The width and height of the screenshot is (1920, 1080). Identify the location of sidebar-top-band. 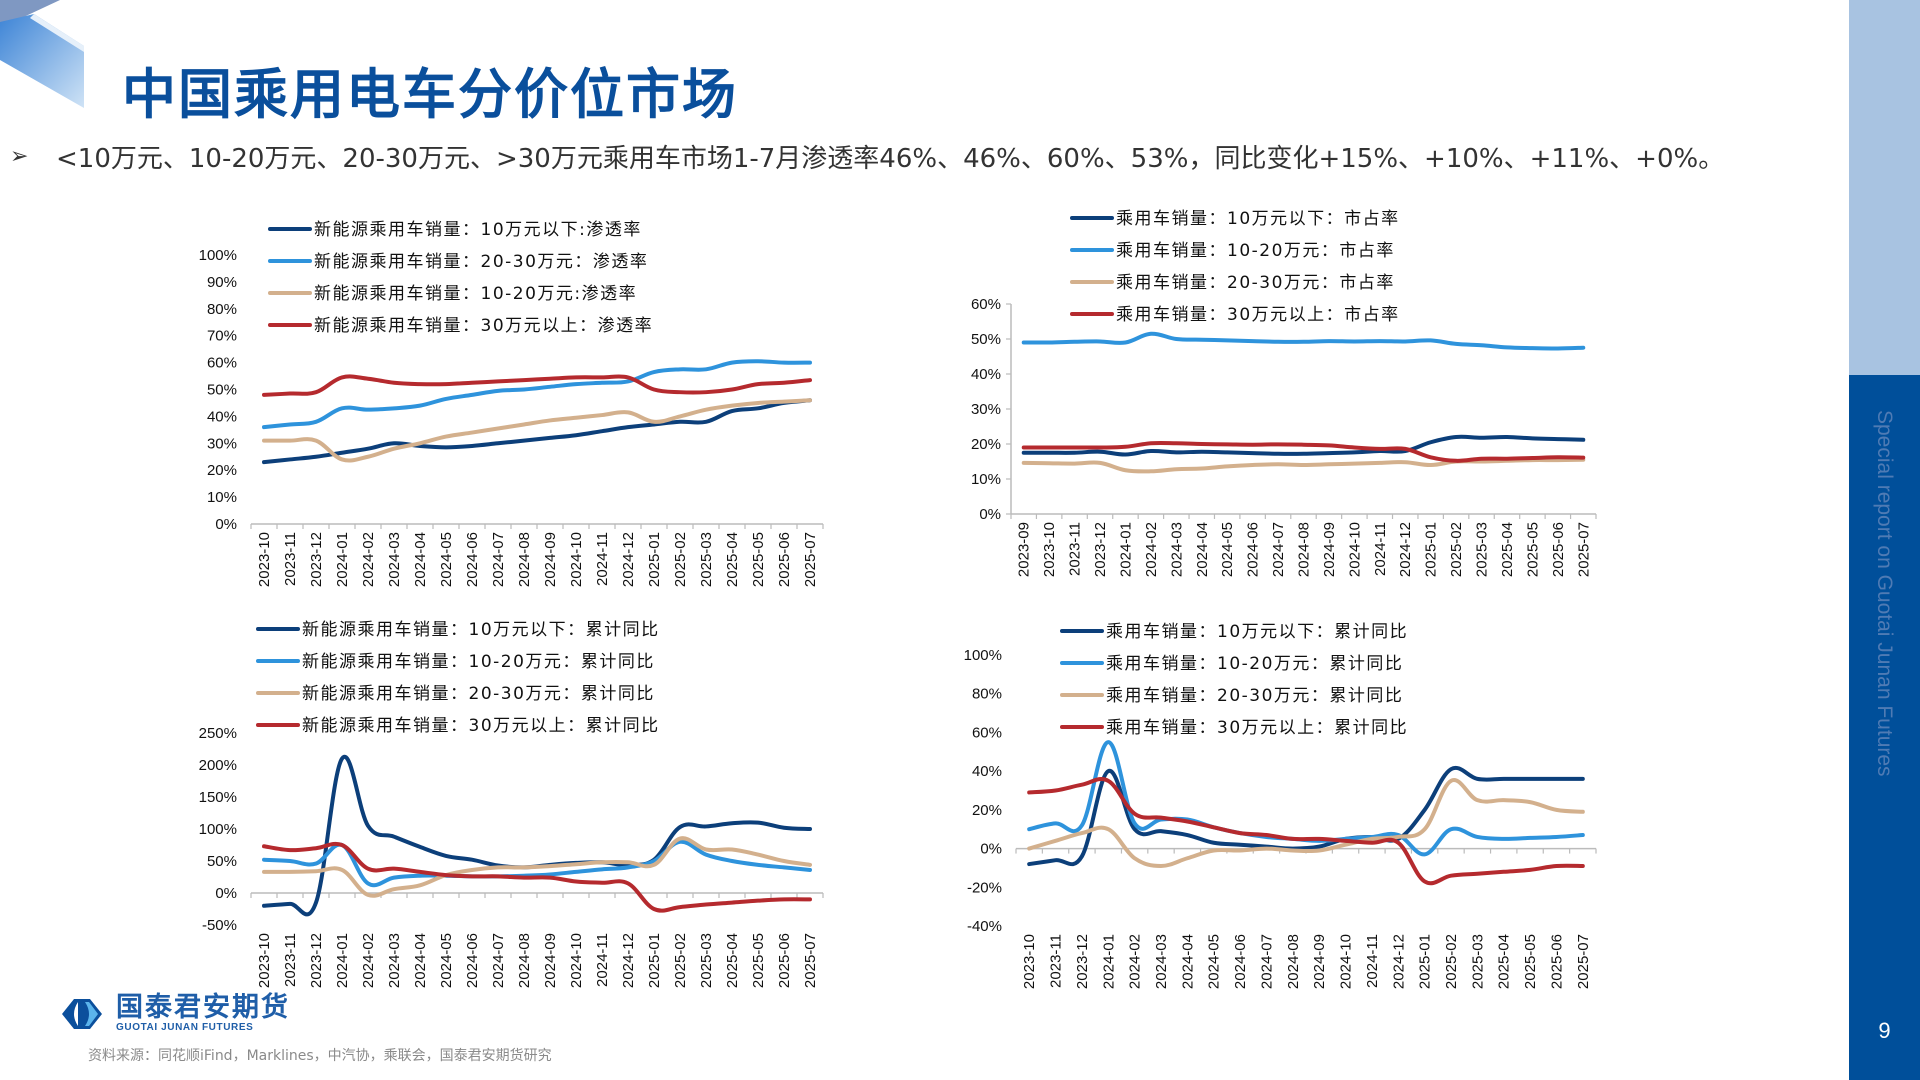
(1884, 187).